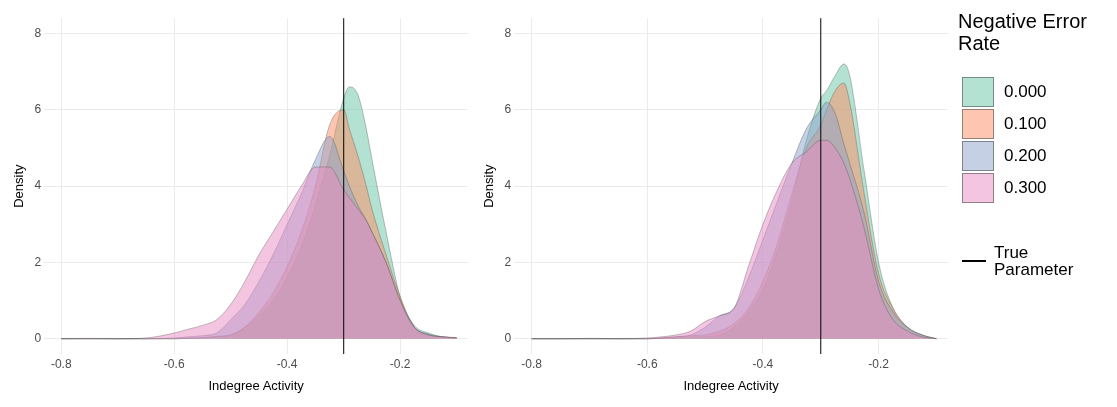  Describe the element at coordinates (1025, 92) in the screenshot. I see `legend-label: 0.000` at that location.